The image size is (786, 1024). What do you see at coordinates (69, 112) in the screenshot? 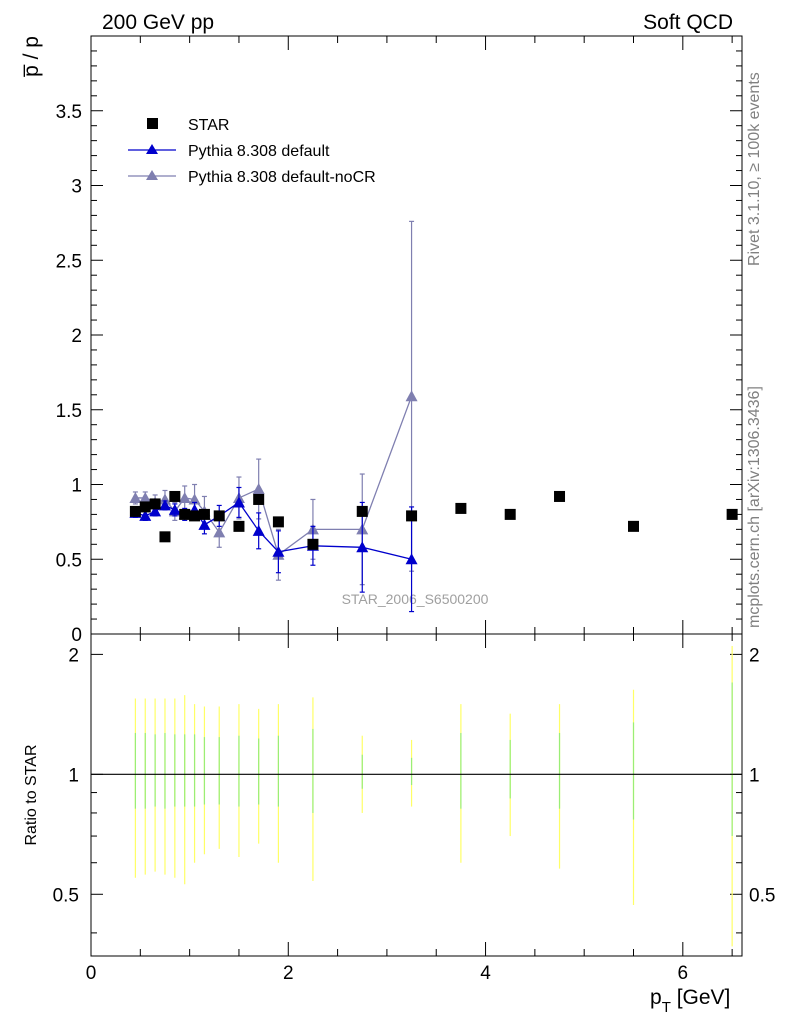
I see `main-ytick-label: 3.5` at bounding box center [69, 112].